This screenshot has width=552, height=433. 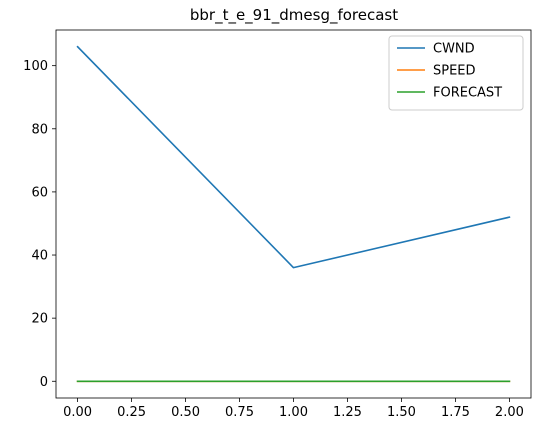 What do you see at coordinates (454, 49) in the screenshot?
I see `legend-label-cwnd: CWND` at bounding box center [454, 49].